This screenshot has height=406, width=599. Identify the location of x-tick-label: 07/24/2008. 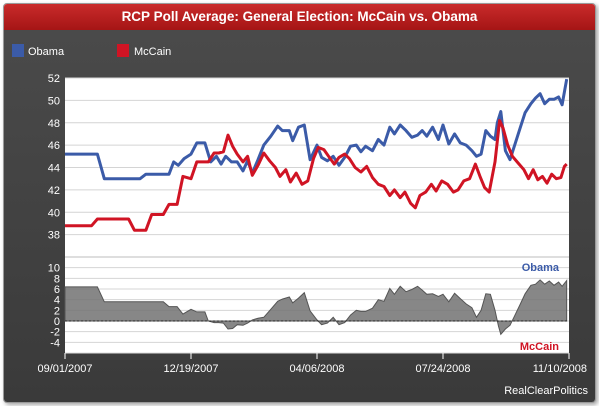
(442, 369).